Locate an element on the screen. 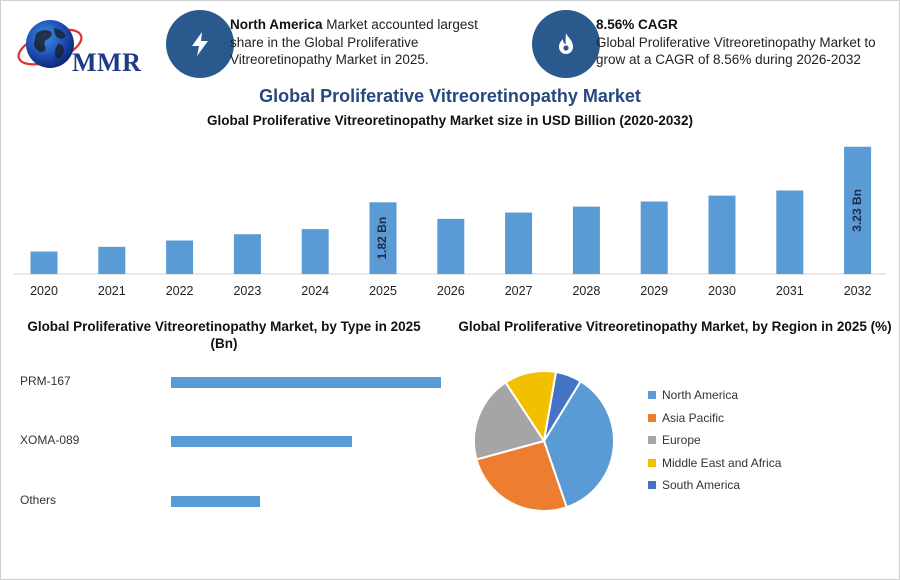  bar-2025 is located at coordinates (383, 238).